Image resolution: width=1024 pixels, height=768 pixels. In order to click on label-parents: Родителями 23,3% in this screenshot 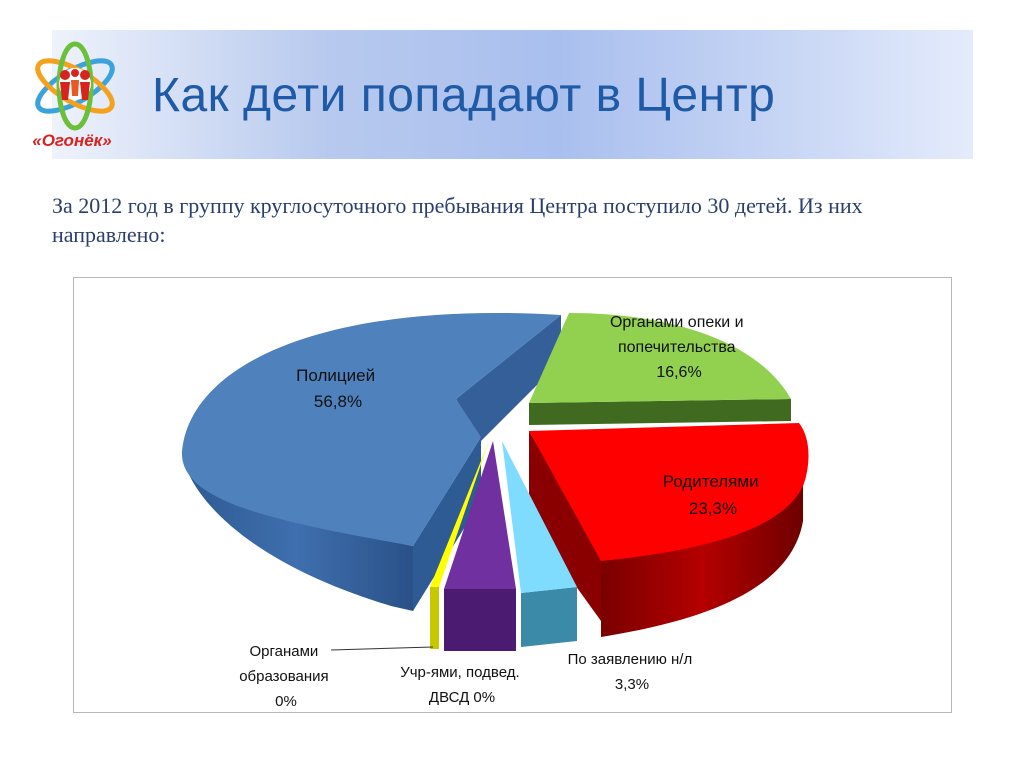, I will do `click(713, 495)`.